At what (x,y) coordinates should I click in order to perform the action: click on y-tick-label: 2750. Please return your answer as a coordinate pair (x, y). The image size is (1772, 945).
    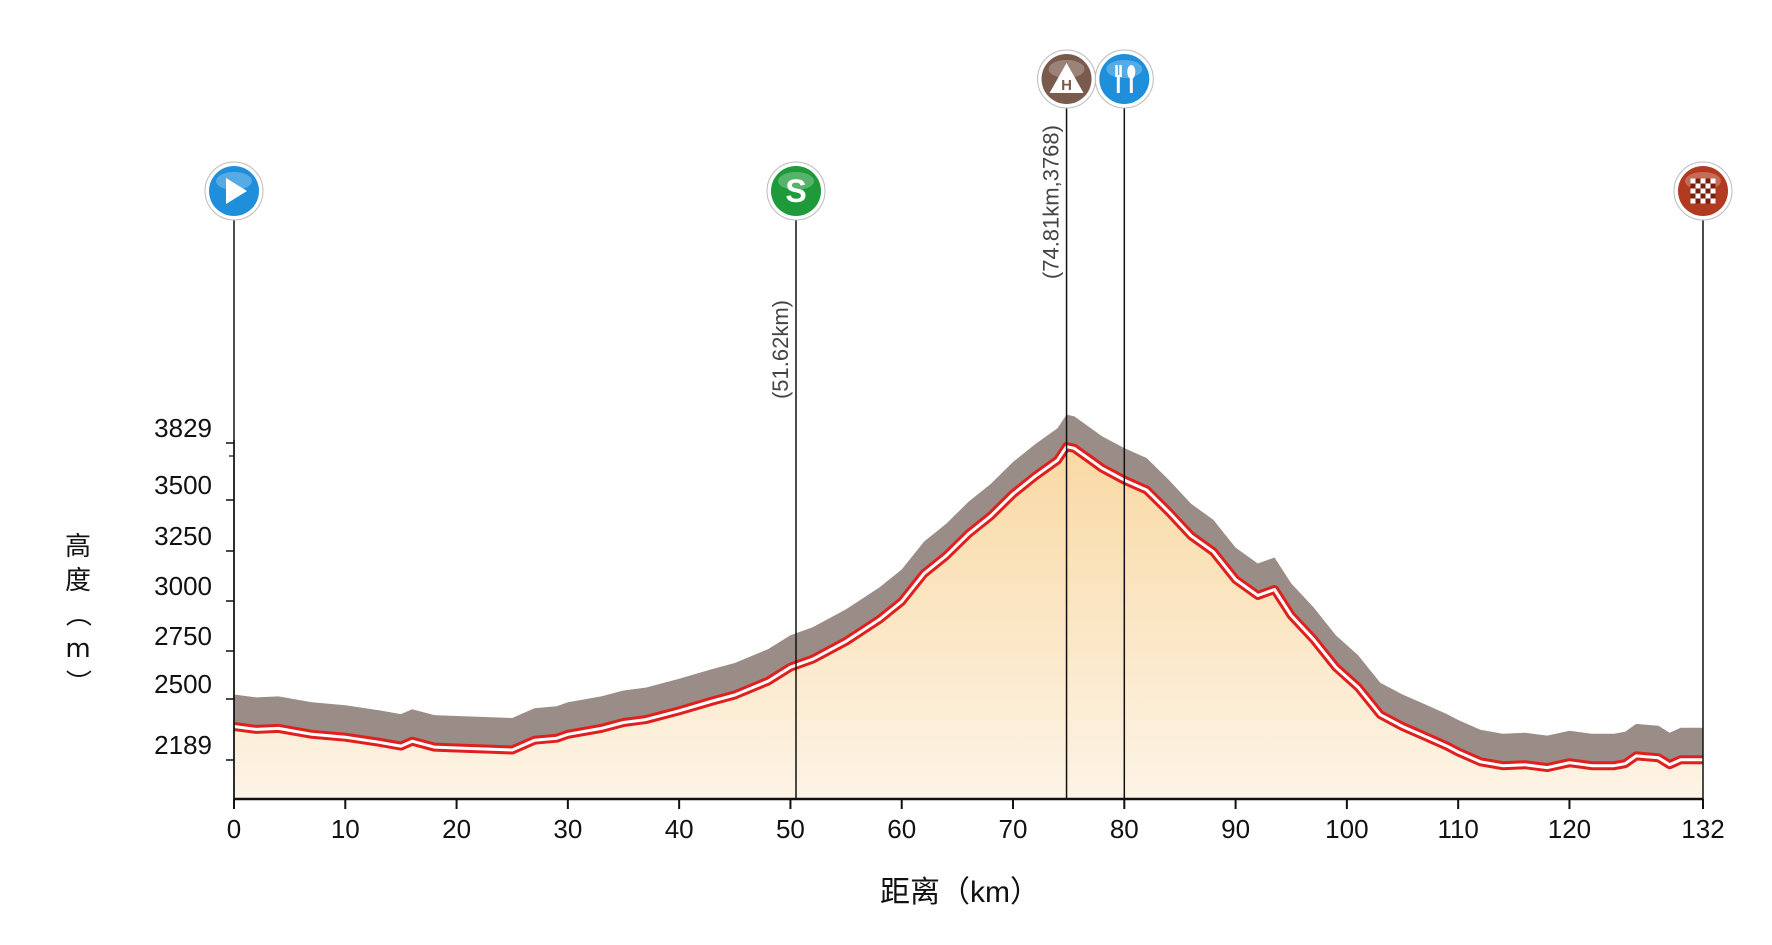
    Looking at the image, I should click on (183, 636).